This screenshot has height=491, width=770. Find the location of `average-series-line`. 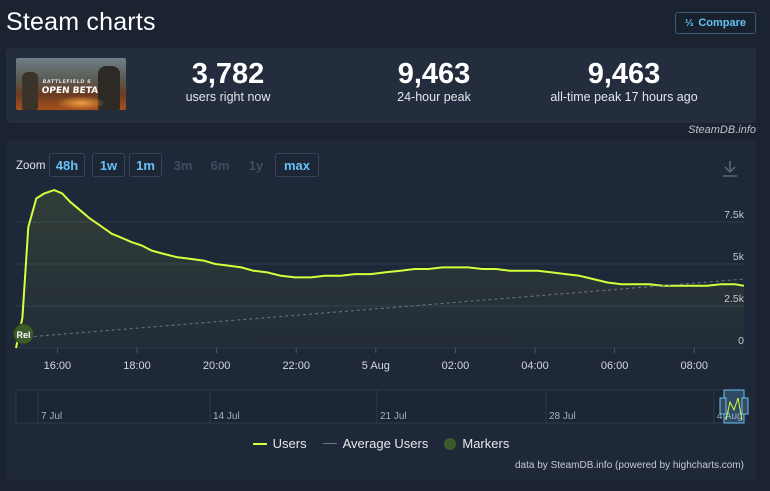

average-series-line is located at coordinates (380, 308).